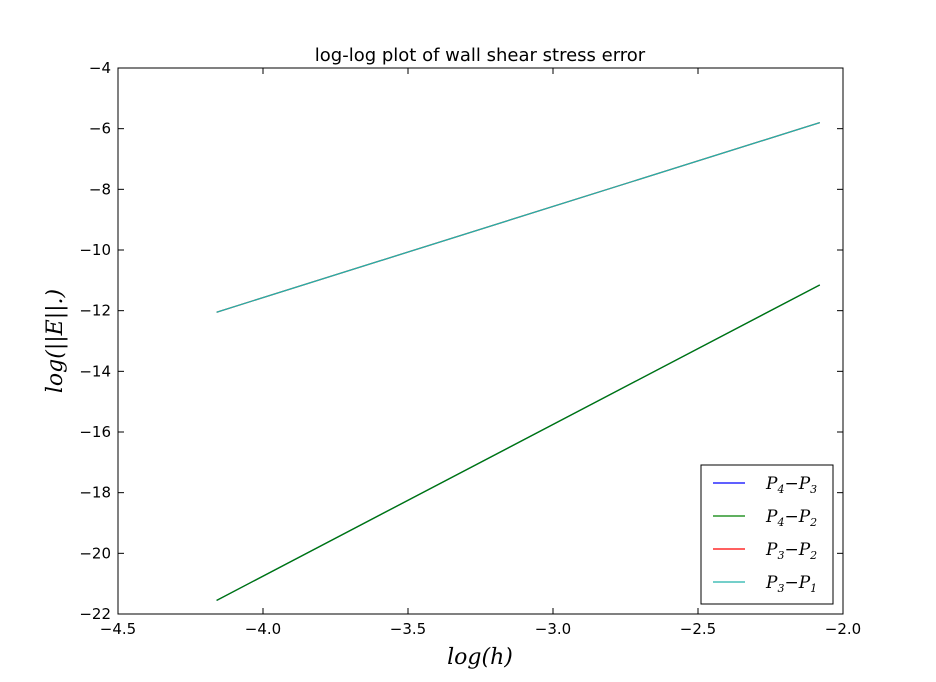 The width and height of the screenshot is (936, 682). What do you see at coordinates (480, 55) in the screenshot?
I see `chart-title: log-log plot of wall shear stress error` at bounding box center [480, 55].